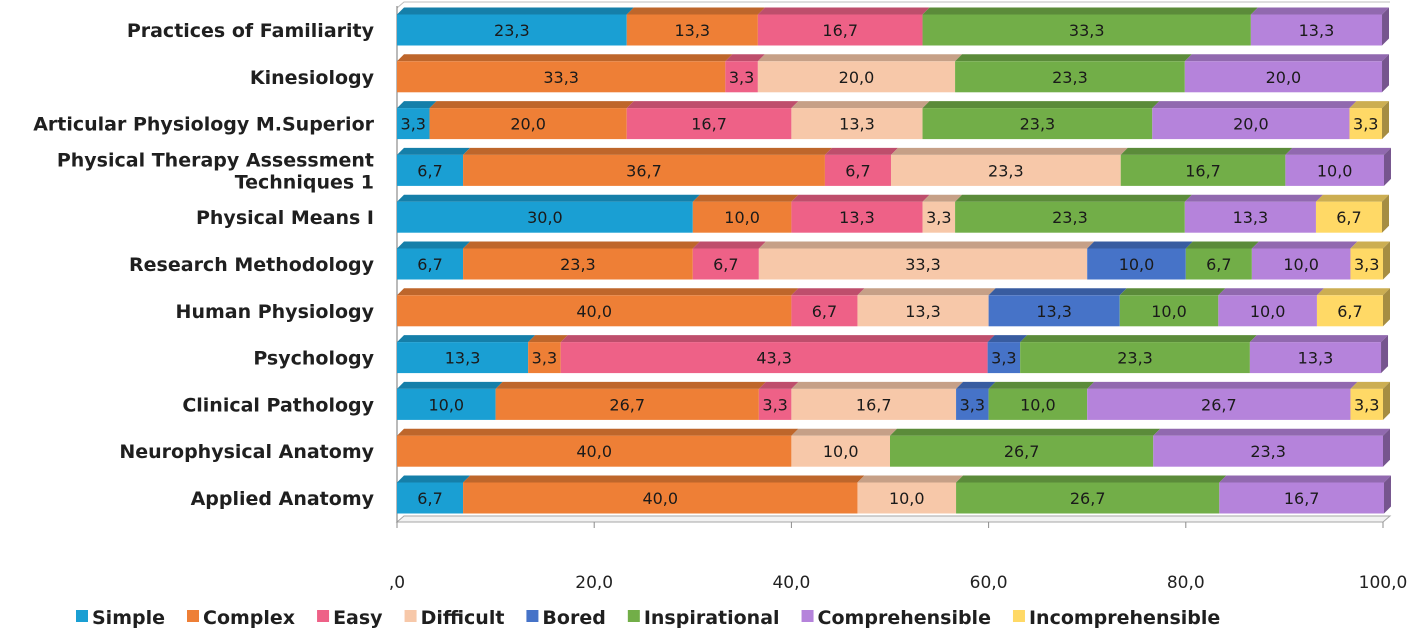 This screenshot has height=642, width=1424. Describe the element at coordinates (893, 447) in the screenshot. I see `bar-row: 40,0 10,0 26,7 23,3` at that location.